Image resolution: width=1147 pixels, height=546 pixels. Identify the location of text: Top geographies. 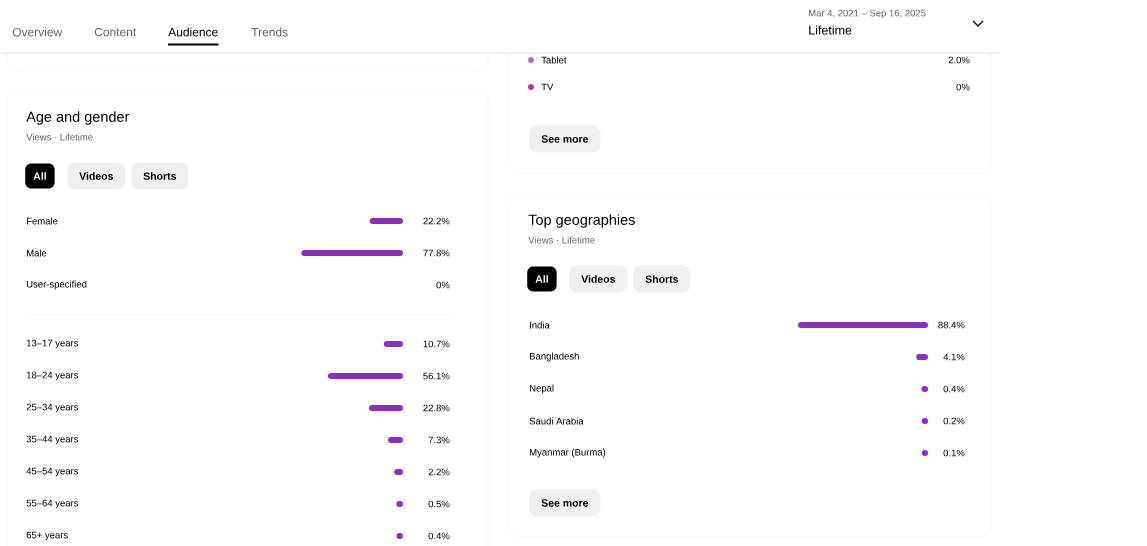
(581, 221).